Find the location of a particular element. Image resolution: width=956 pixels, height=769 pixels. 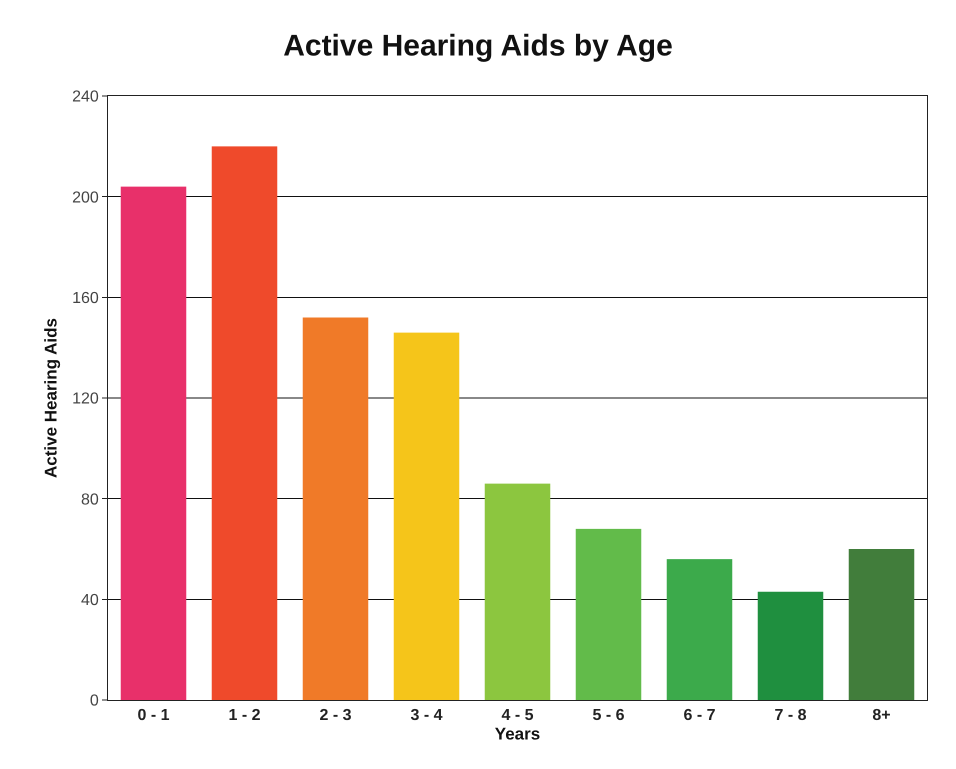

x-tick-label: 4 - 5 is located at coordinates (517, 715).